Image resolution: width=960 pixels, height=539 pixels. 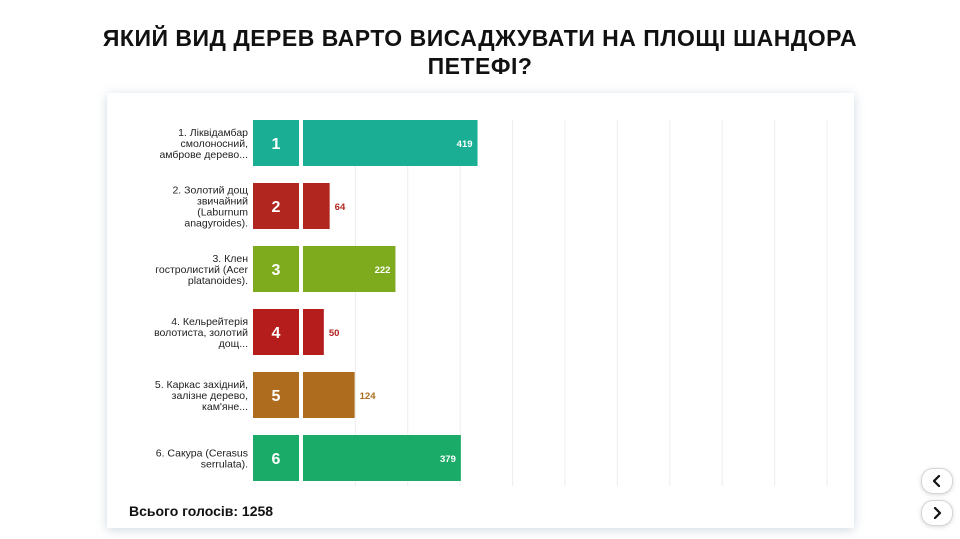 I want to click on category-label: 6. Сакура (Cerasus serrulata)., so click(x=202, y=459).